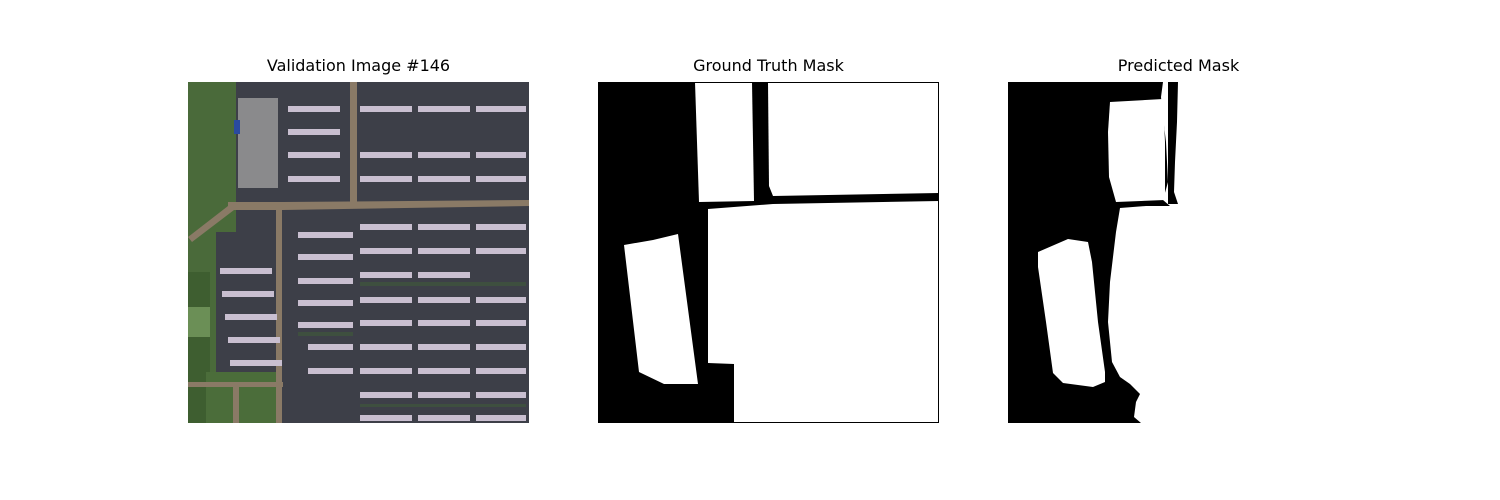 This screenshot has width=1500, height=500. What do you see at coordinates (1178, 65) in the screenshot?
I see `predicted-mask-title: Predicted Mask` at bounding box center [1178, 65].